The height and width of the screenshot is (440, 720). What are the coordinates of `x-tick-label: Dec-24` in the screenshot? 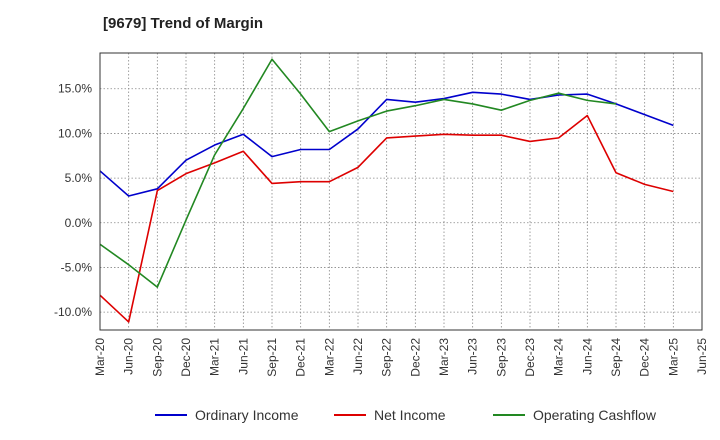 It's located at (645, 357).